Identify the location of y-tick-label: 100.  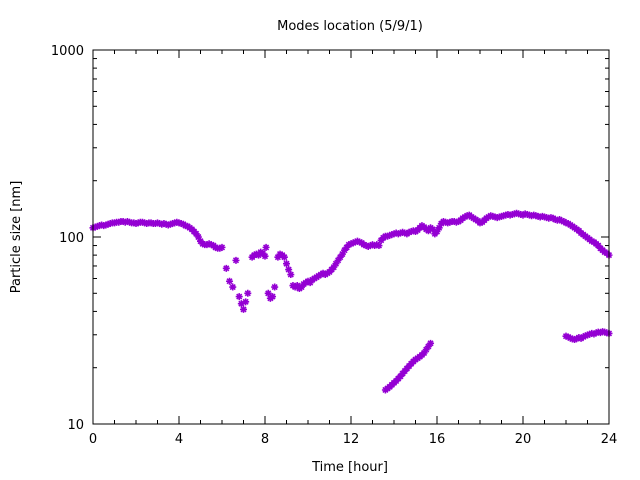
(71, 238).